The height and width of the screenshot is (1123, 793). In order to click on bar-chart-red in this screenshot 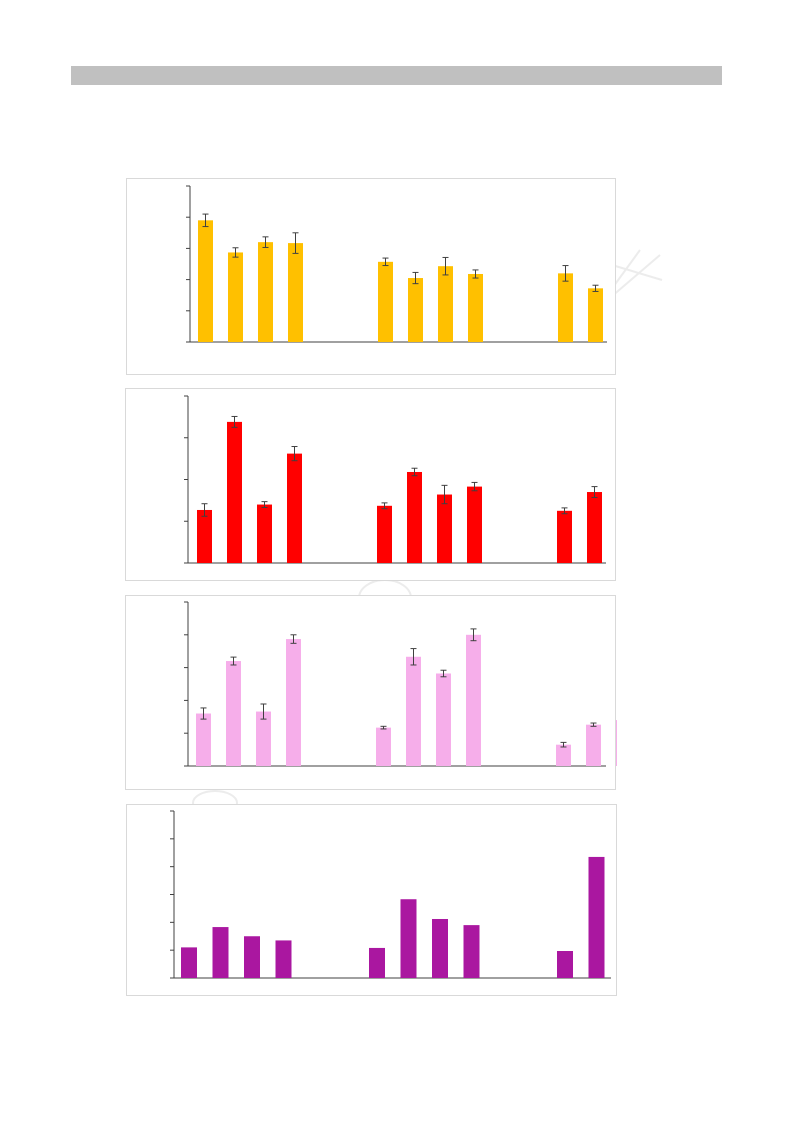, I will do `click(395, 479)`.